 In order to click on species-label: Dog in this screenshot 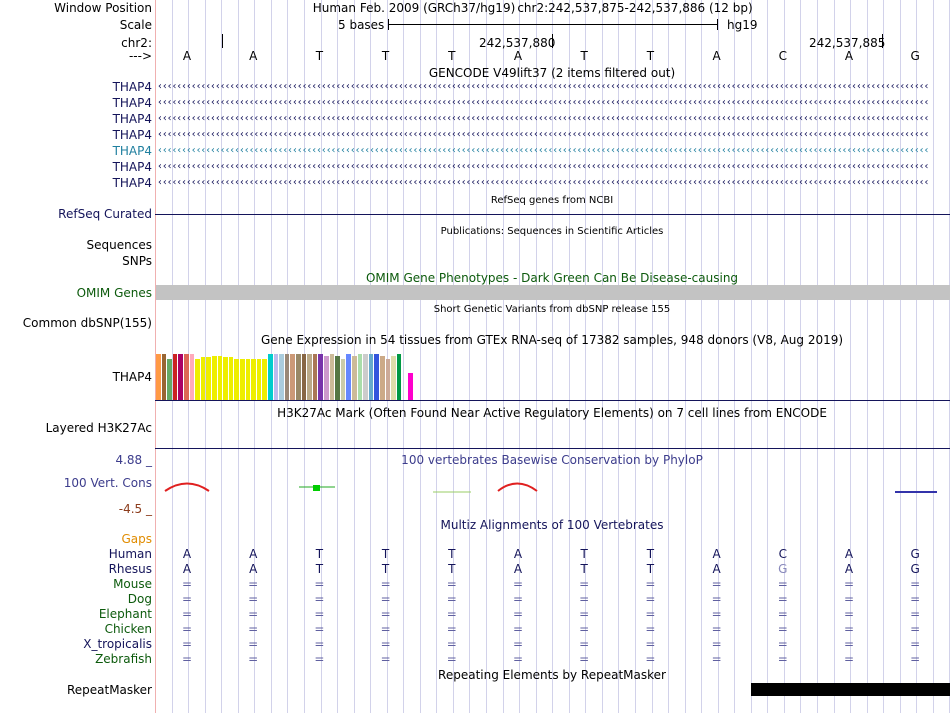, I will do `click(139, 599)`.